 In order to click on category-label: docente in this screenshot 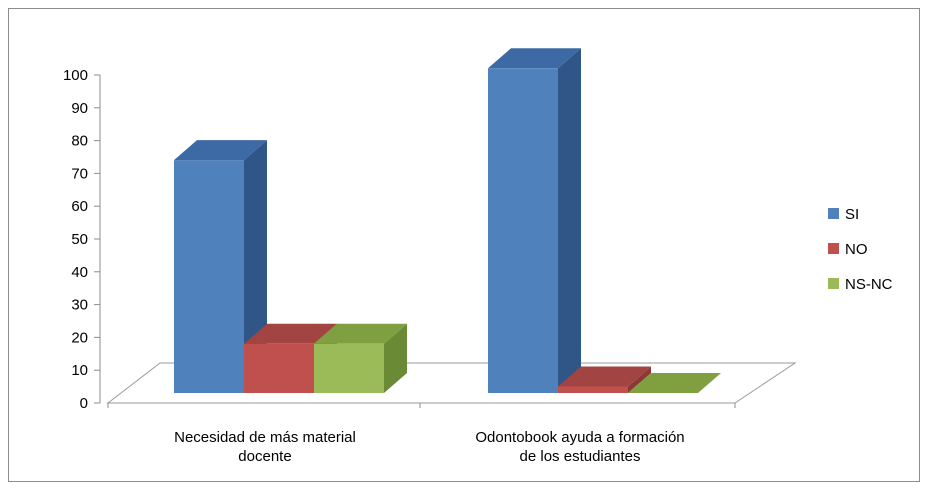, I will do `click(264, 456)`.